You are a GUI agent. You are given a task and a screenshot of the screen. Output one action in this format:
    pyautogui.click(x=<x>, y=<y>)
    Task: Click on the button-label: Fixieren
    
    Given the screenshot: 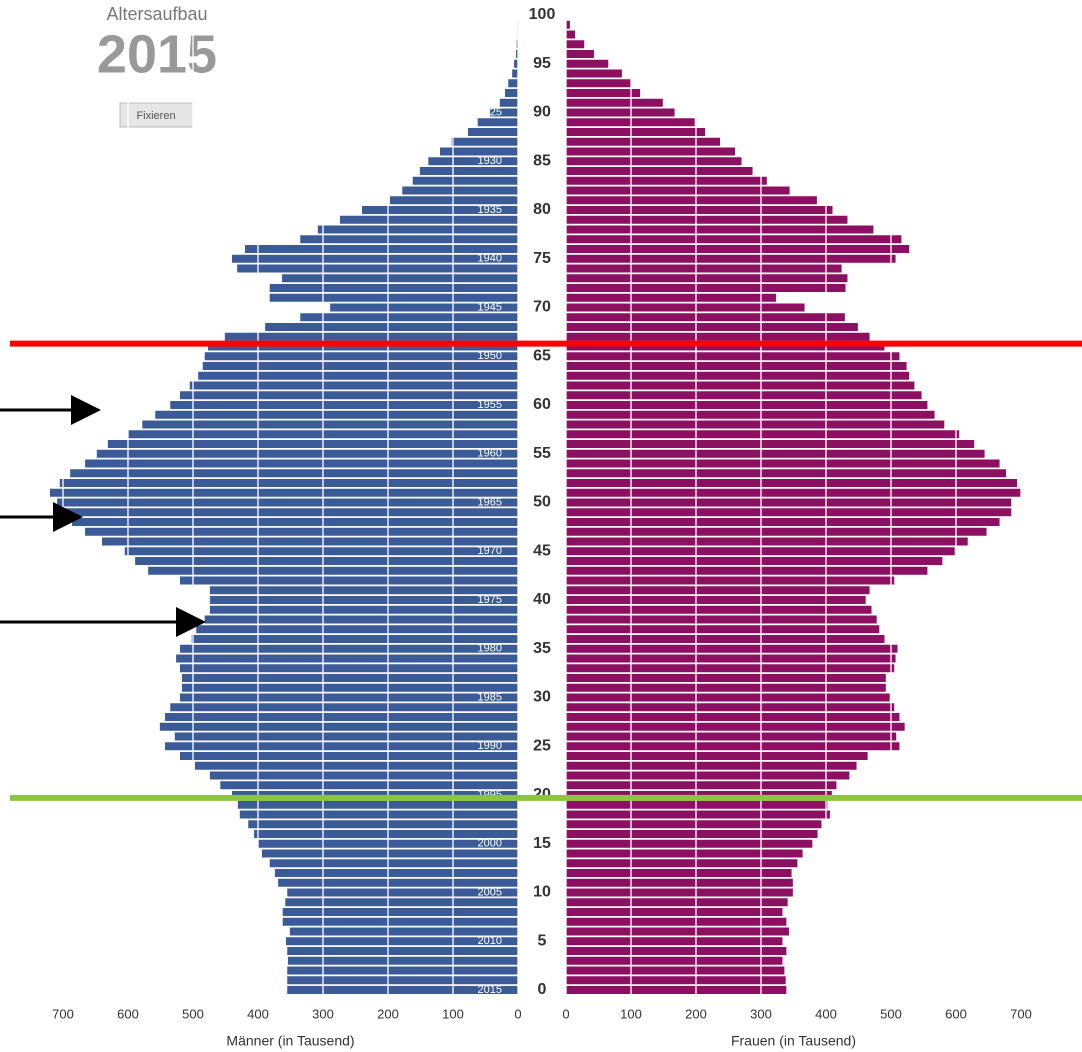 What is the action you would take?
    pyautogui.click(x=155, y=116)
    